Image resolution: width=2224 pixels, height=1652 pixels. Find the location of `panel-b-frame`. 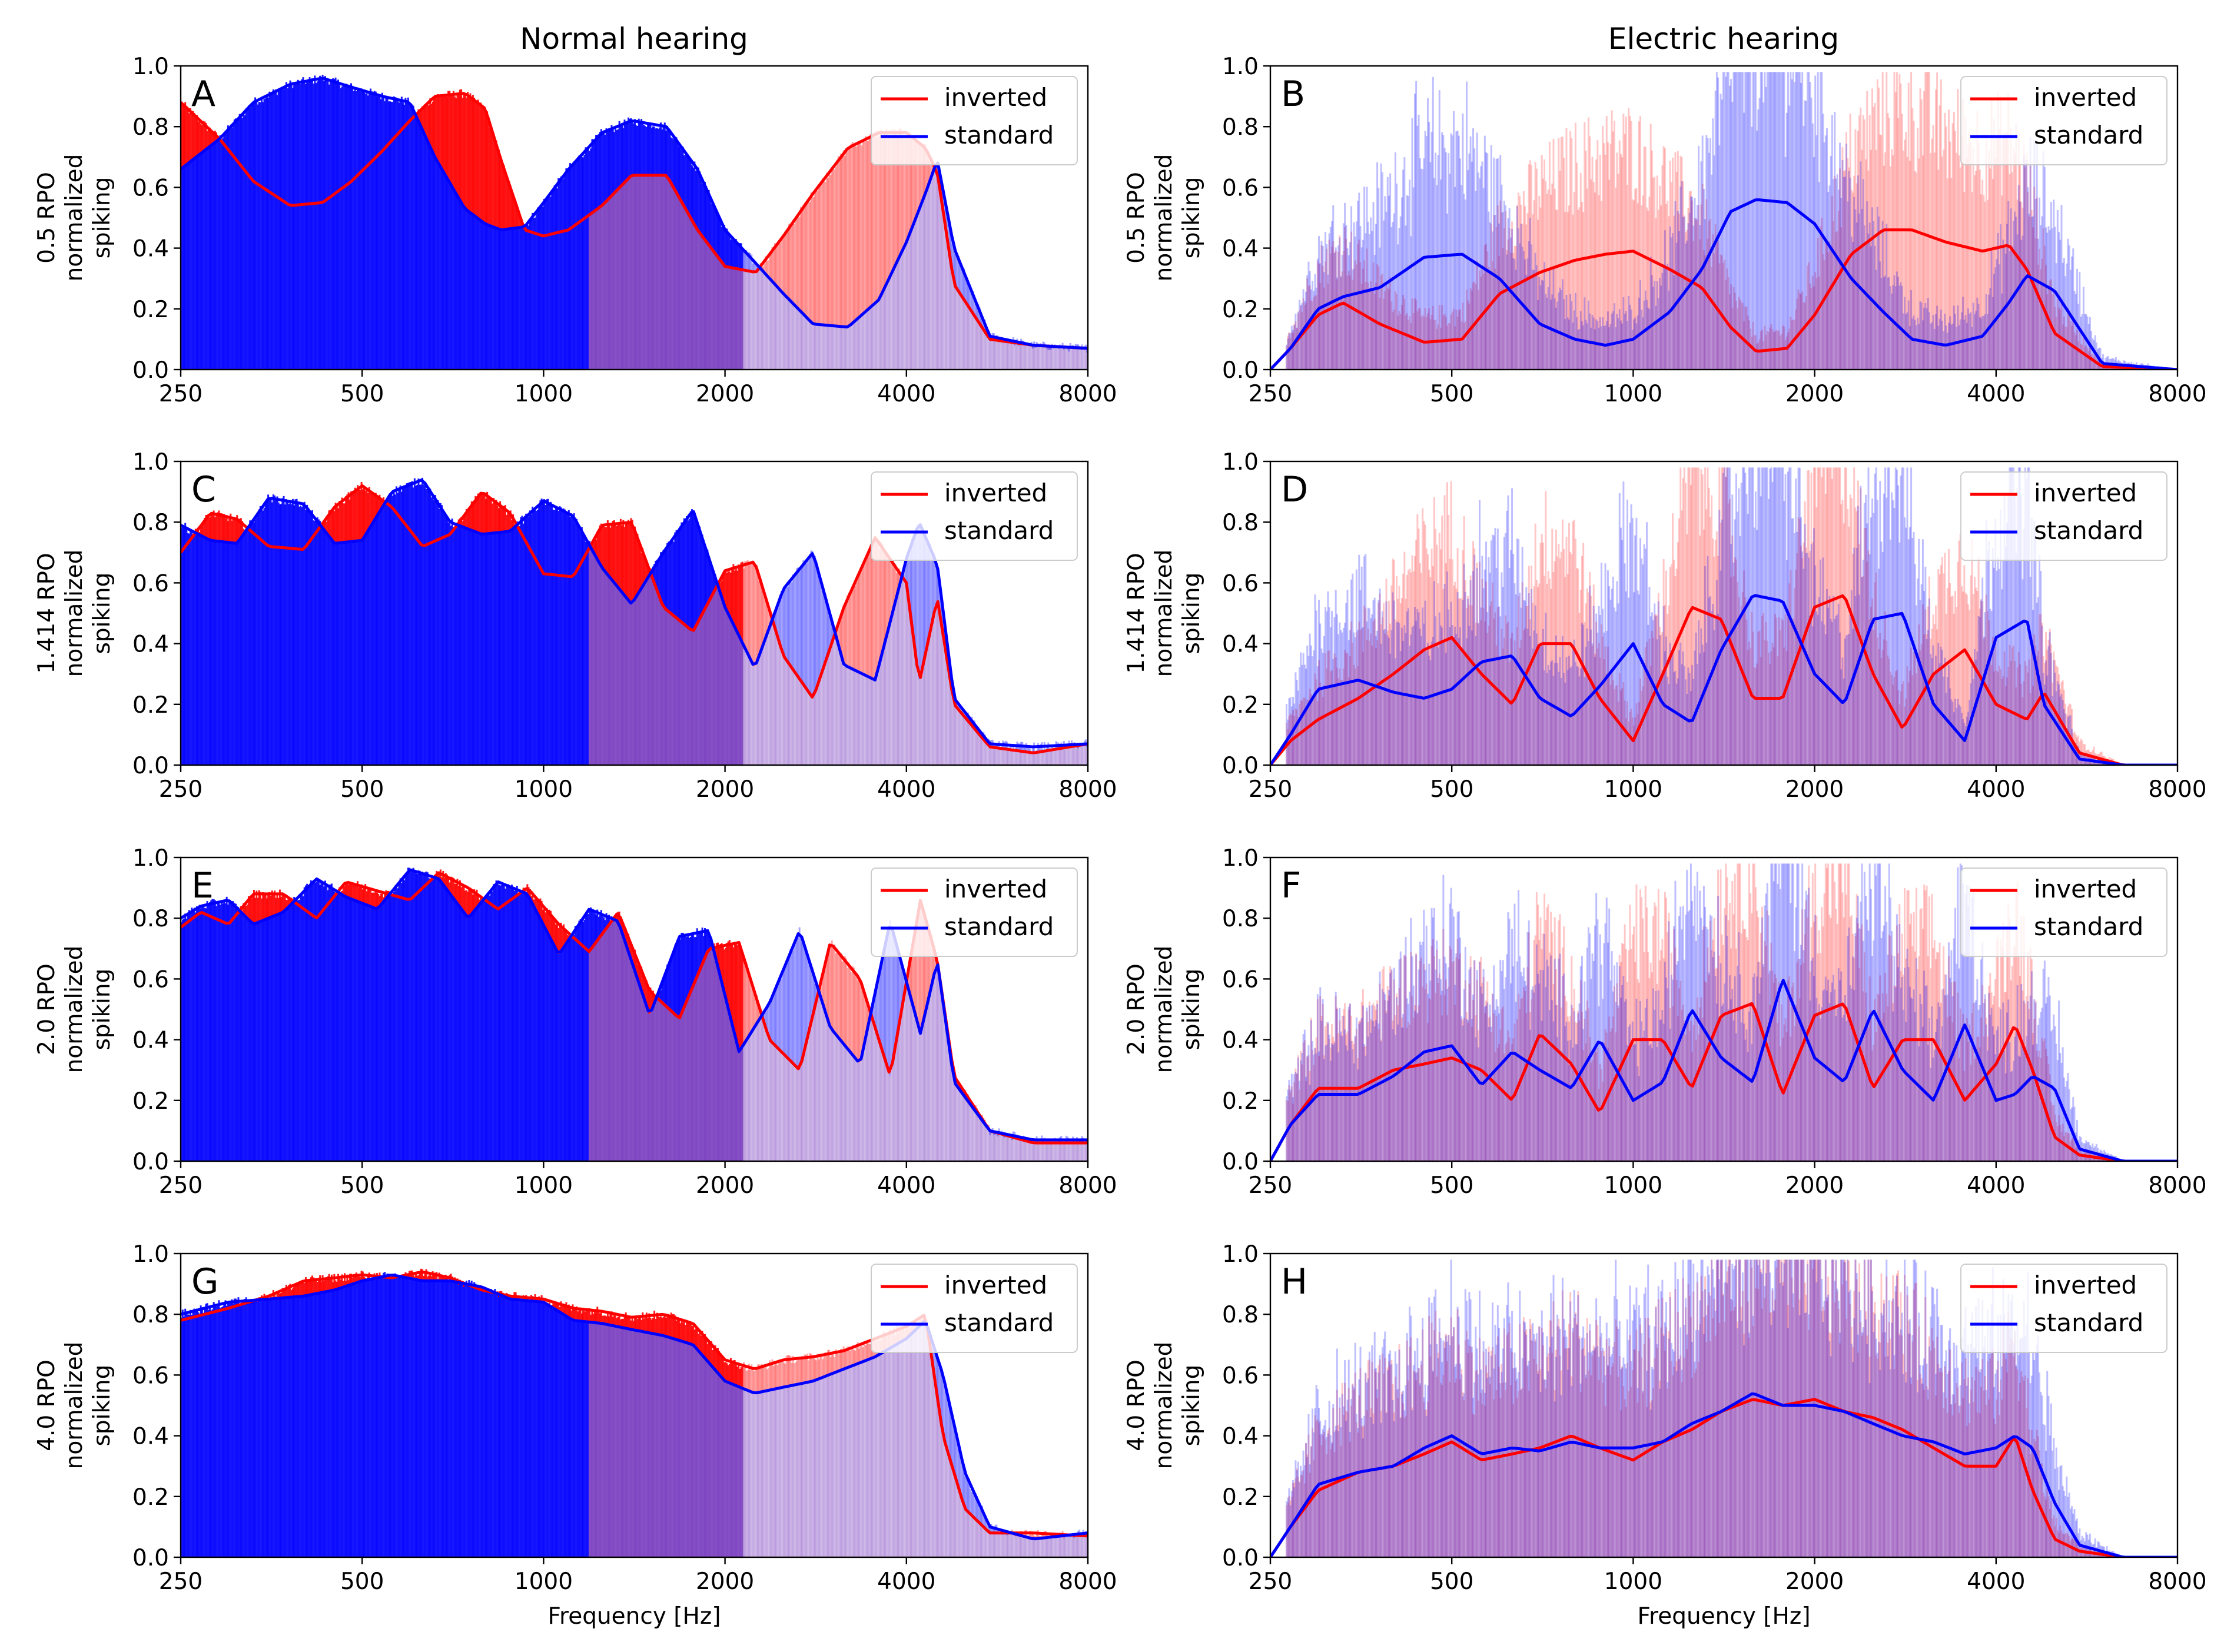

panel-b-frame is located at coordinates (1724, 218).